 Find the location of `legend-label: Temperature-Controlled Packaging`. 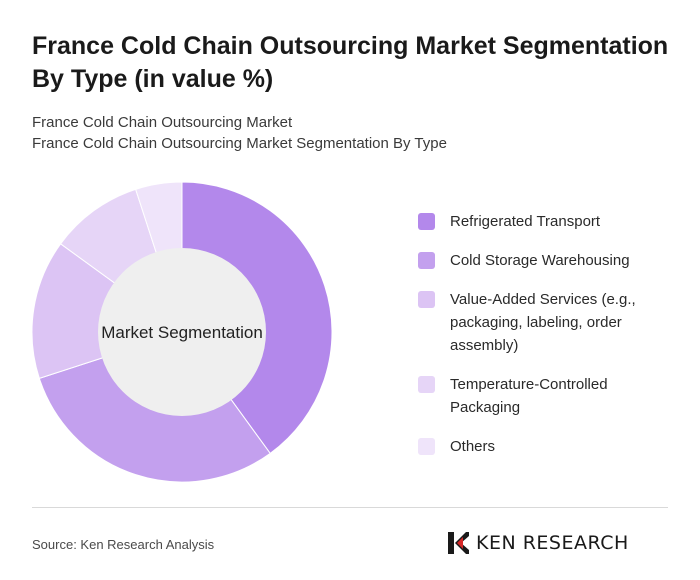

legend-label: Temperature-Controlled Packaging is located at coordinates (529, 396).